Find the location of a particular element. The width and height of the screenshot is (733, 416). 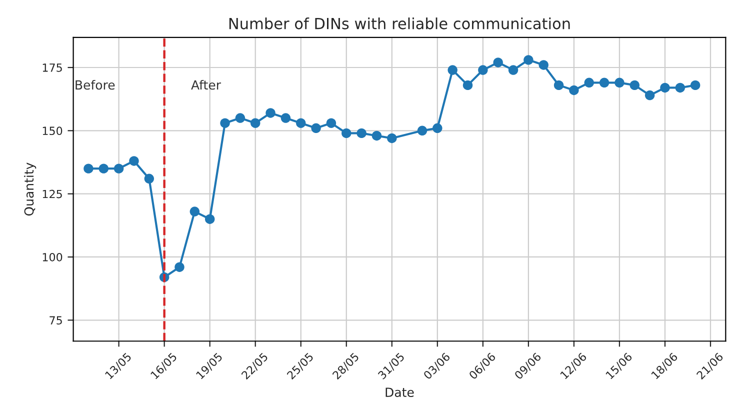

y-tick-label: 75 is located at coordinates (56, 320).